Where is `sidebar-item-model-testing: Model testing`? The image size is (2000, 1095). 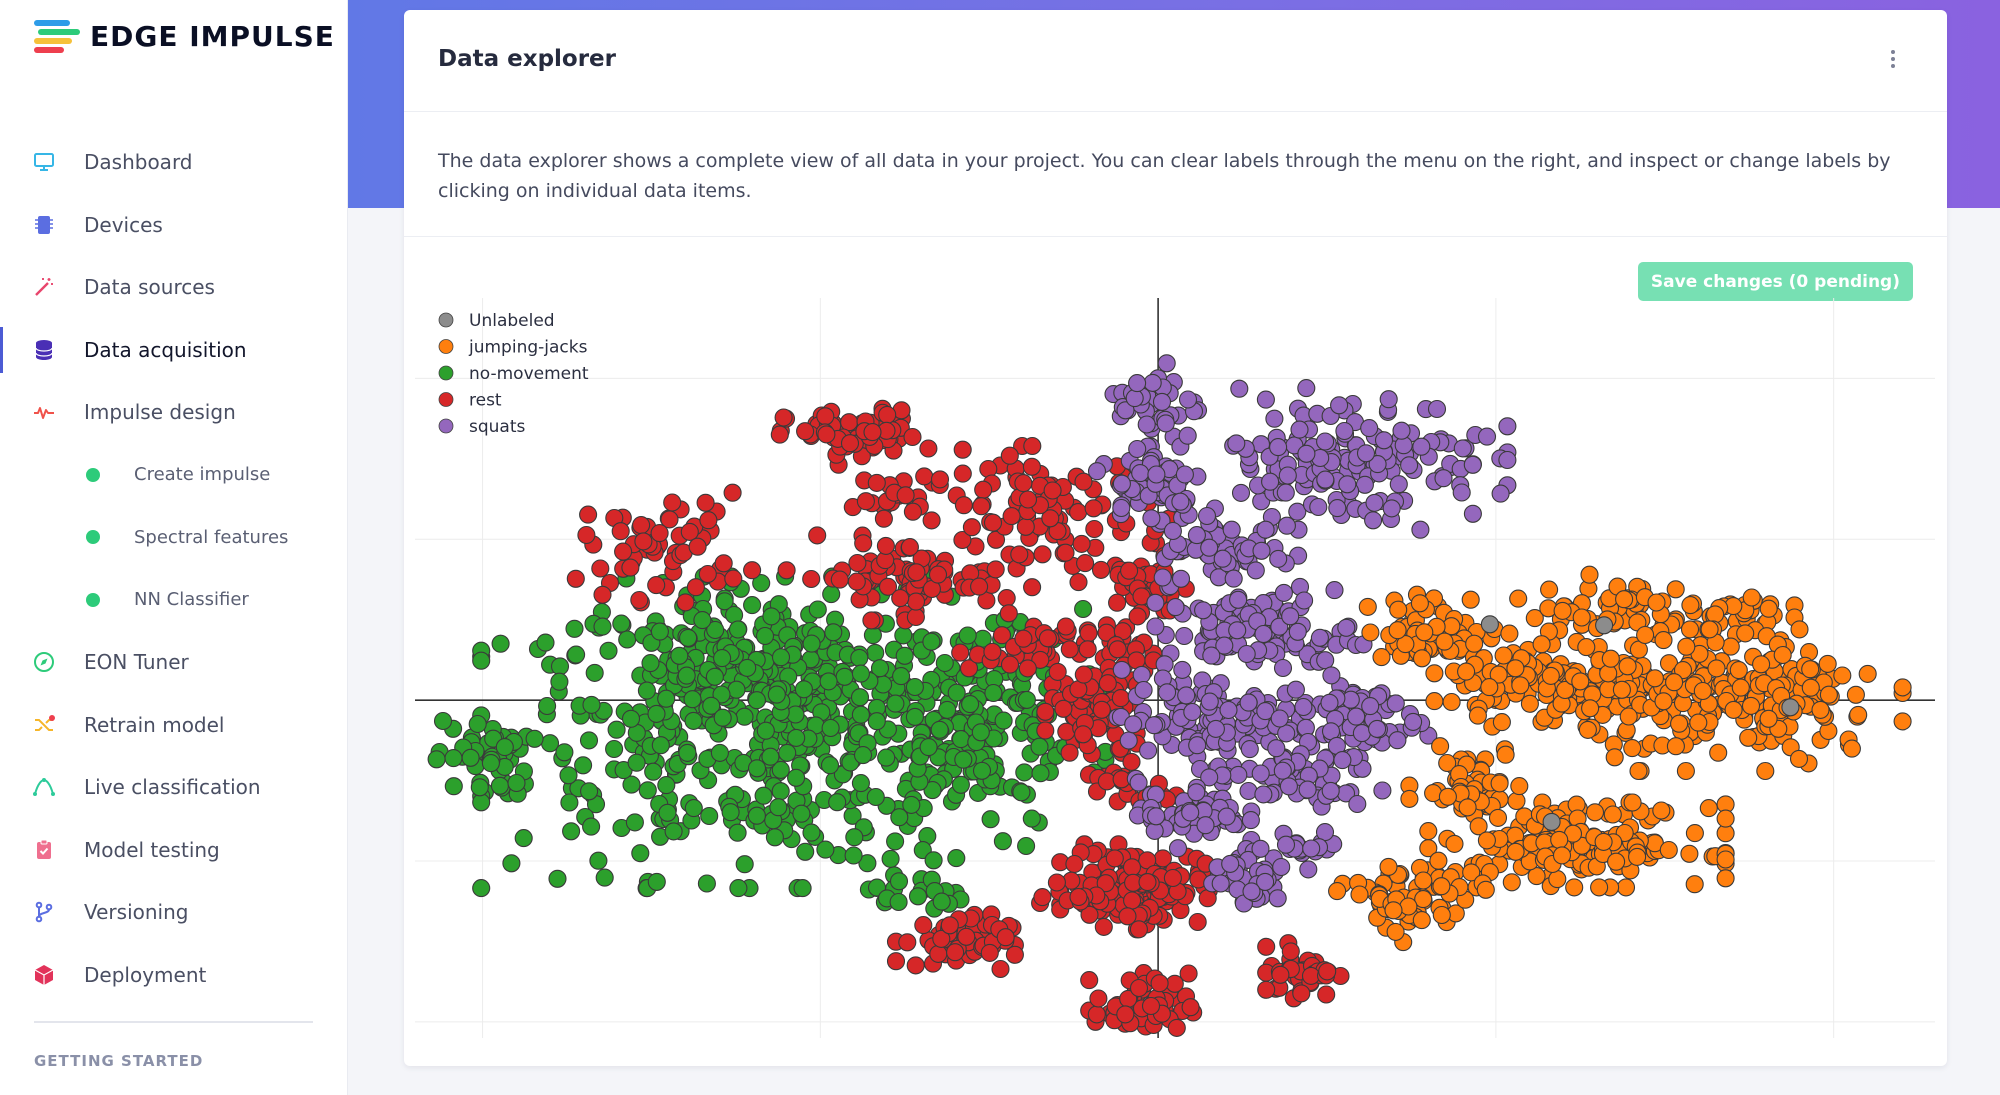
sidebar-item-model-testing: Model testing is located at coordinates (173, 850).